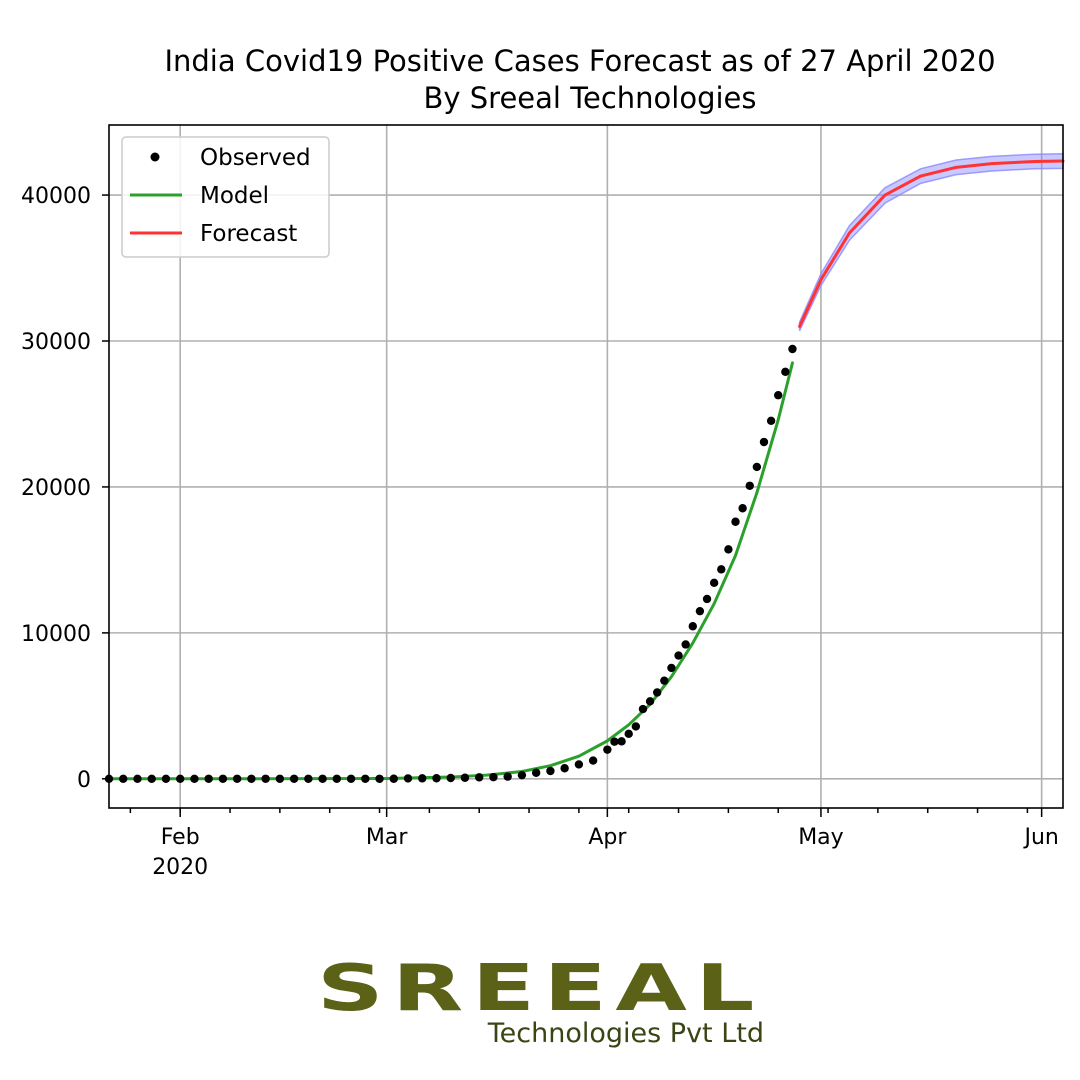 The height and width of the screenshot is (1080, 1080). Describe the element at coordinates (155, 157) in the screenshot. I see `legend-marker-dot` at that location.